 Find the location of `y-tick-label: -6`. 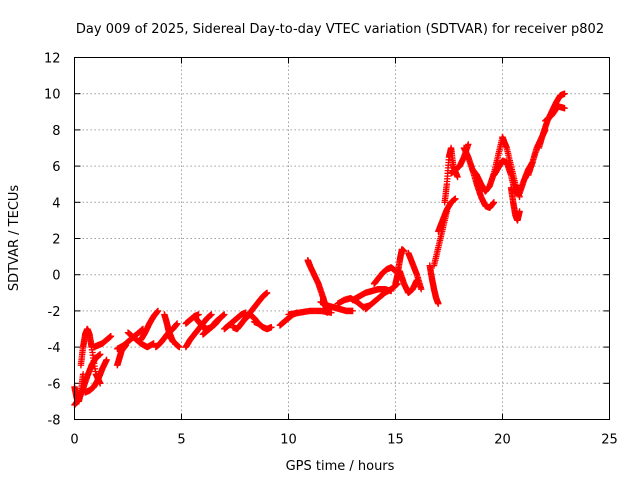

y-tick-label: -6 is located at coordinates (54, 384).